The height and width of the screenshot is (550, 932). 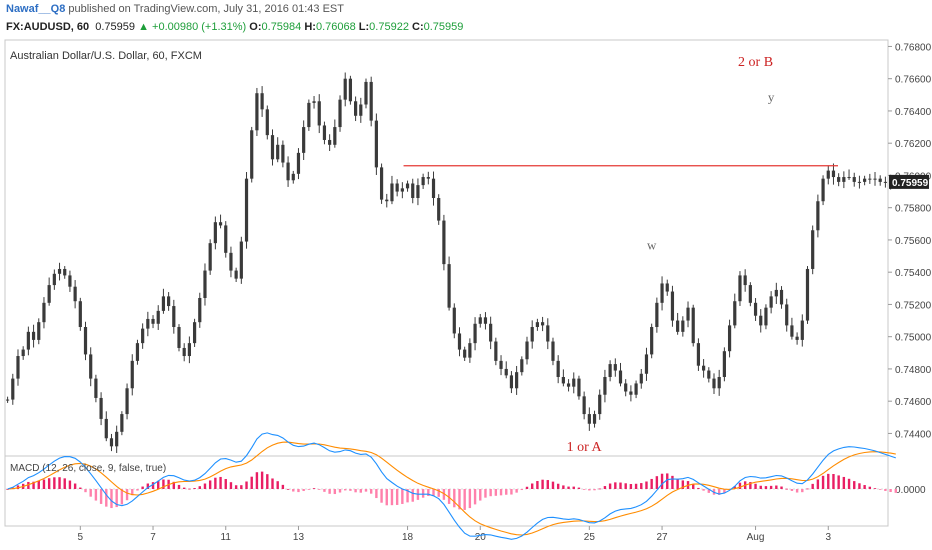 What do you see at coordinates (36, 9) in the screenshot?
I see `author-link: Nawaf__Q8` at bounding box center [36, 9].